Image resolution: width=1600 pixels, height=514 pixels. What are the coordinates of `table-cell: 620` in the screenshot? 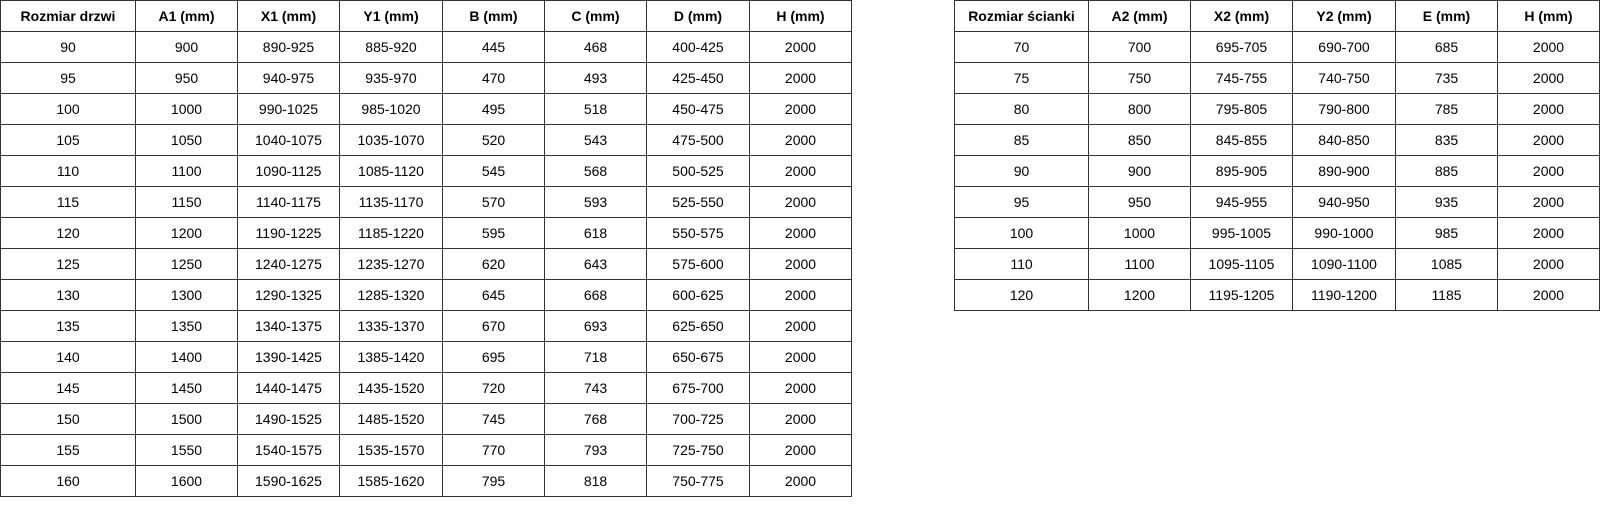 It's located at (493, 264).